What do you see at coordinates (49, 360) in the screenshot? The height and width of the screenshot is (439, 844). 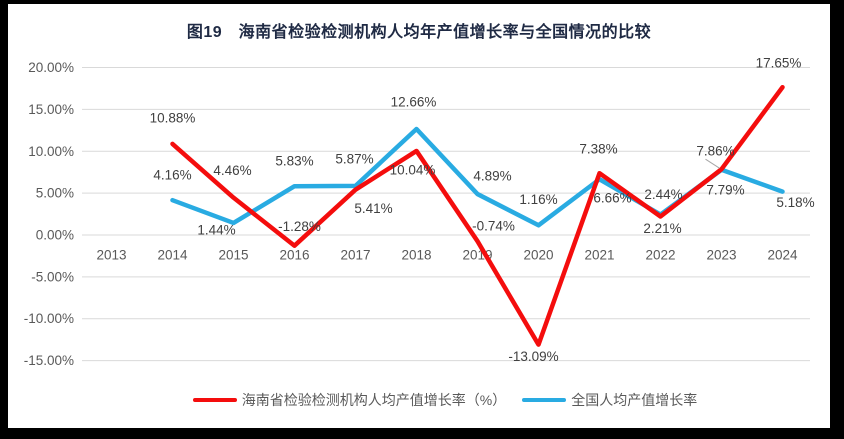 I see `y-axis-tick-label: -15.00%` at bounding box center [49, 360].